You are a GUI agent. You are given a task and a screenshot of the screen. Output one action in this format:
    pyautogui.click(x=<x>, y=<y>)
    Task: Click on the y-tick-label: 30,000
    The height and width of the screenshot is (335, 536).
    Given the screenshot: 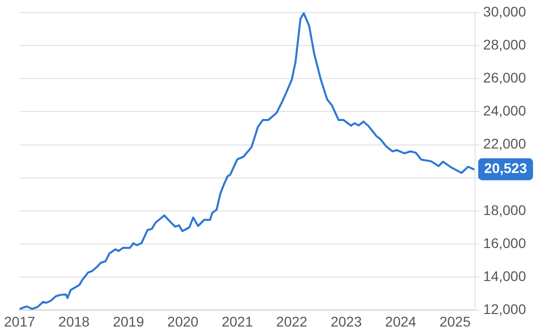 What is the action you would take?
    pyautogui.click(x=504, y=11)
    